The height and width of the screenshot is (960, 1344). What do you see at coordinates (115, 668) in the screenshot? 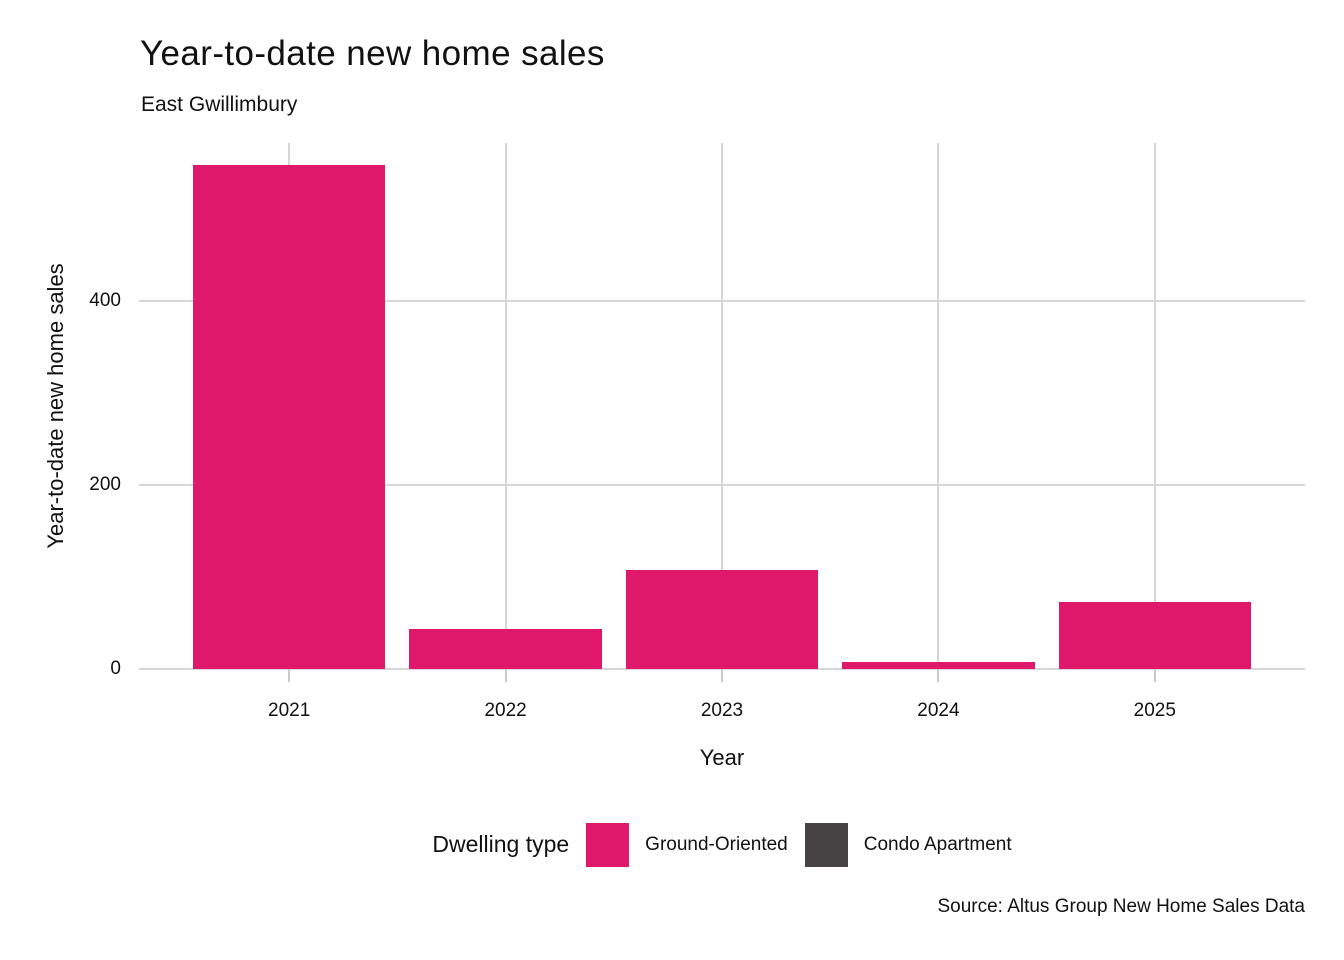
I see `y-tick-label-0: 0` at bounding box center [115, 668].